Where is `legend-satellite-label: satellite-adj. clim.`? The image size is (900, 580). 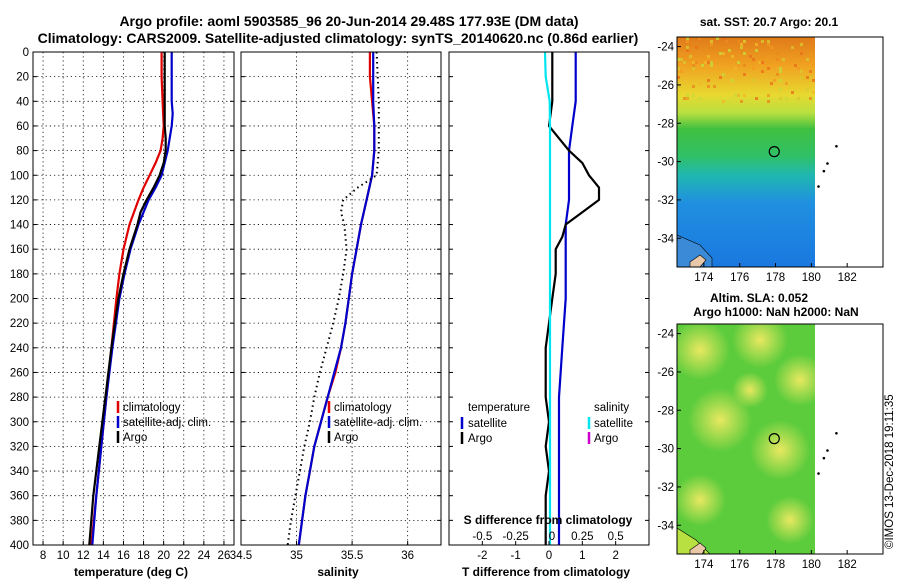 legend-satellite-label: satellite-adj. clim. is located at coordinates (378, 423).